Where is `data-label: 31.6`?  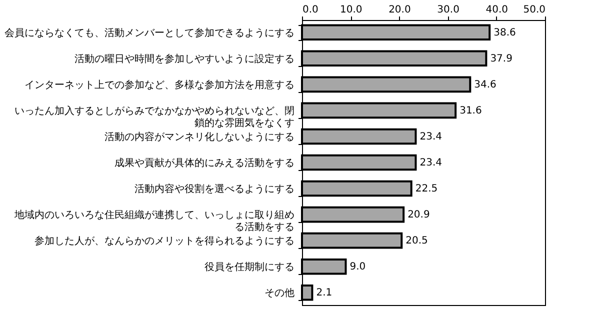 data-label: 31.6 is located at coordinates (471, 110).